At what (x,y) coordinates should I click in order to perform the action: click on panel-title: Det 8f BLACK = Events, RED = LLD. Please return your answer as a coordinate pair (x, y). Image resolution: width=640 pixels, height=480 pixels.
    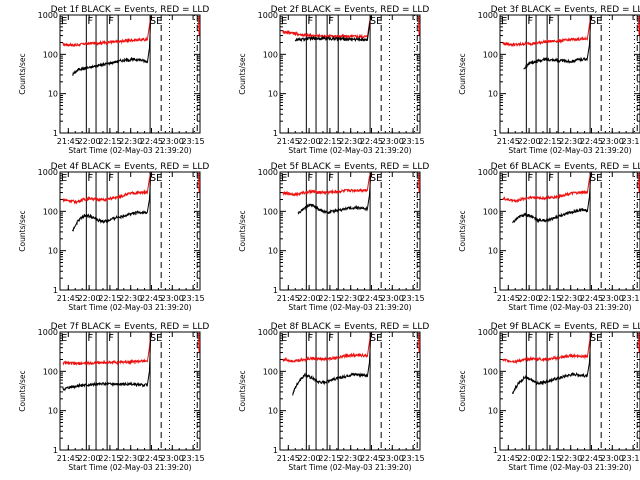
    Looking at the image, I should click on (350, 327).